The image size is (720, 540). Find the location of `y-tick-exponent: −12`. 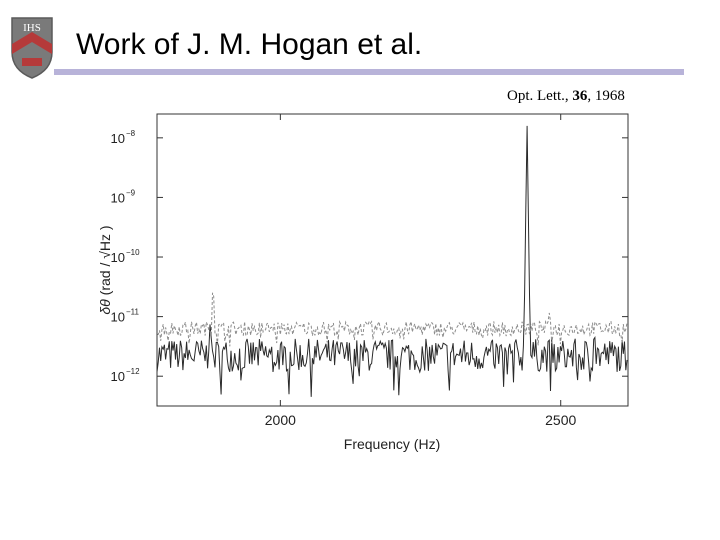

y-tick-exponent: −12 is located at coordinates (133, 371).